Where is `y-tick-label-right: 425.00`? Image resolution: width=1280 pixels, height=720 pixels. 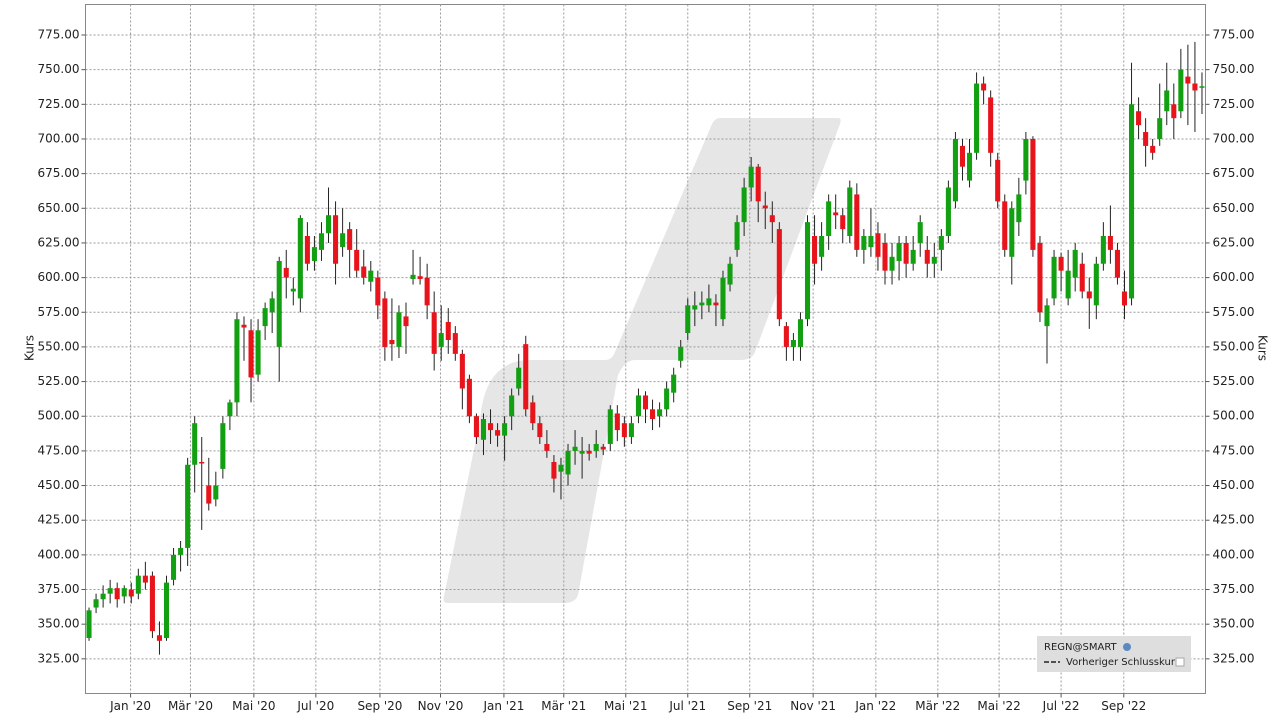
y-tick-label-right: 425.00 is located at coordinates (1234, 520).